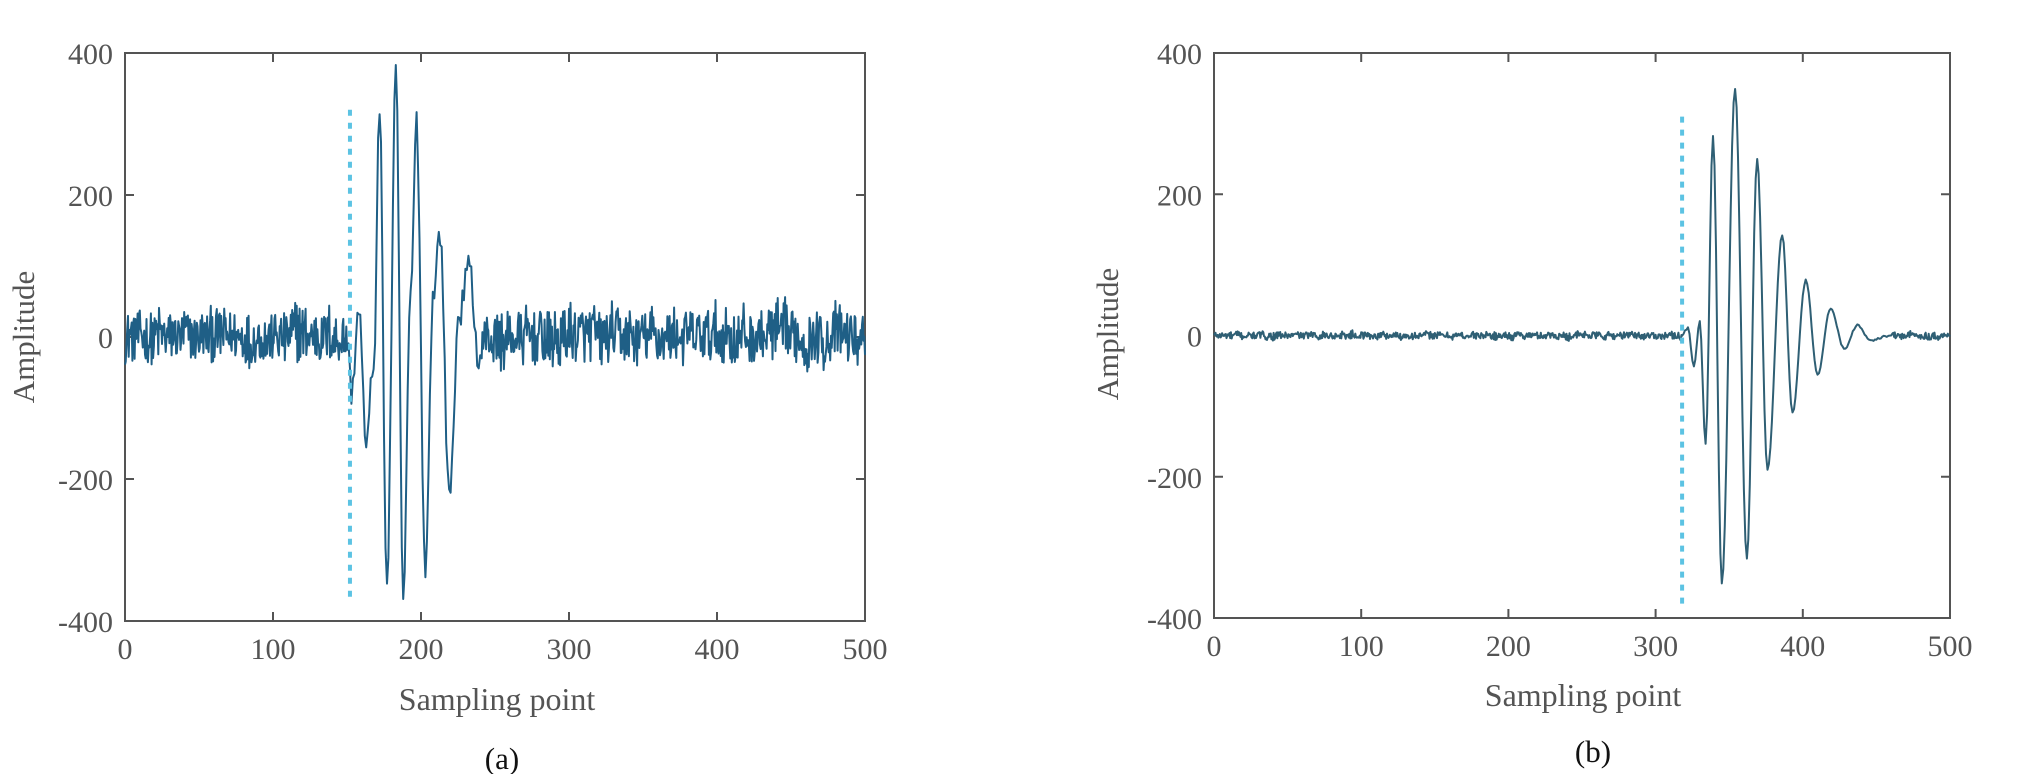 The width and height of the screenshot is (2026, 774). I want to click on panel-caption: (b), so click(1593, 751).